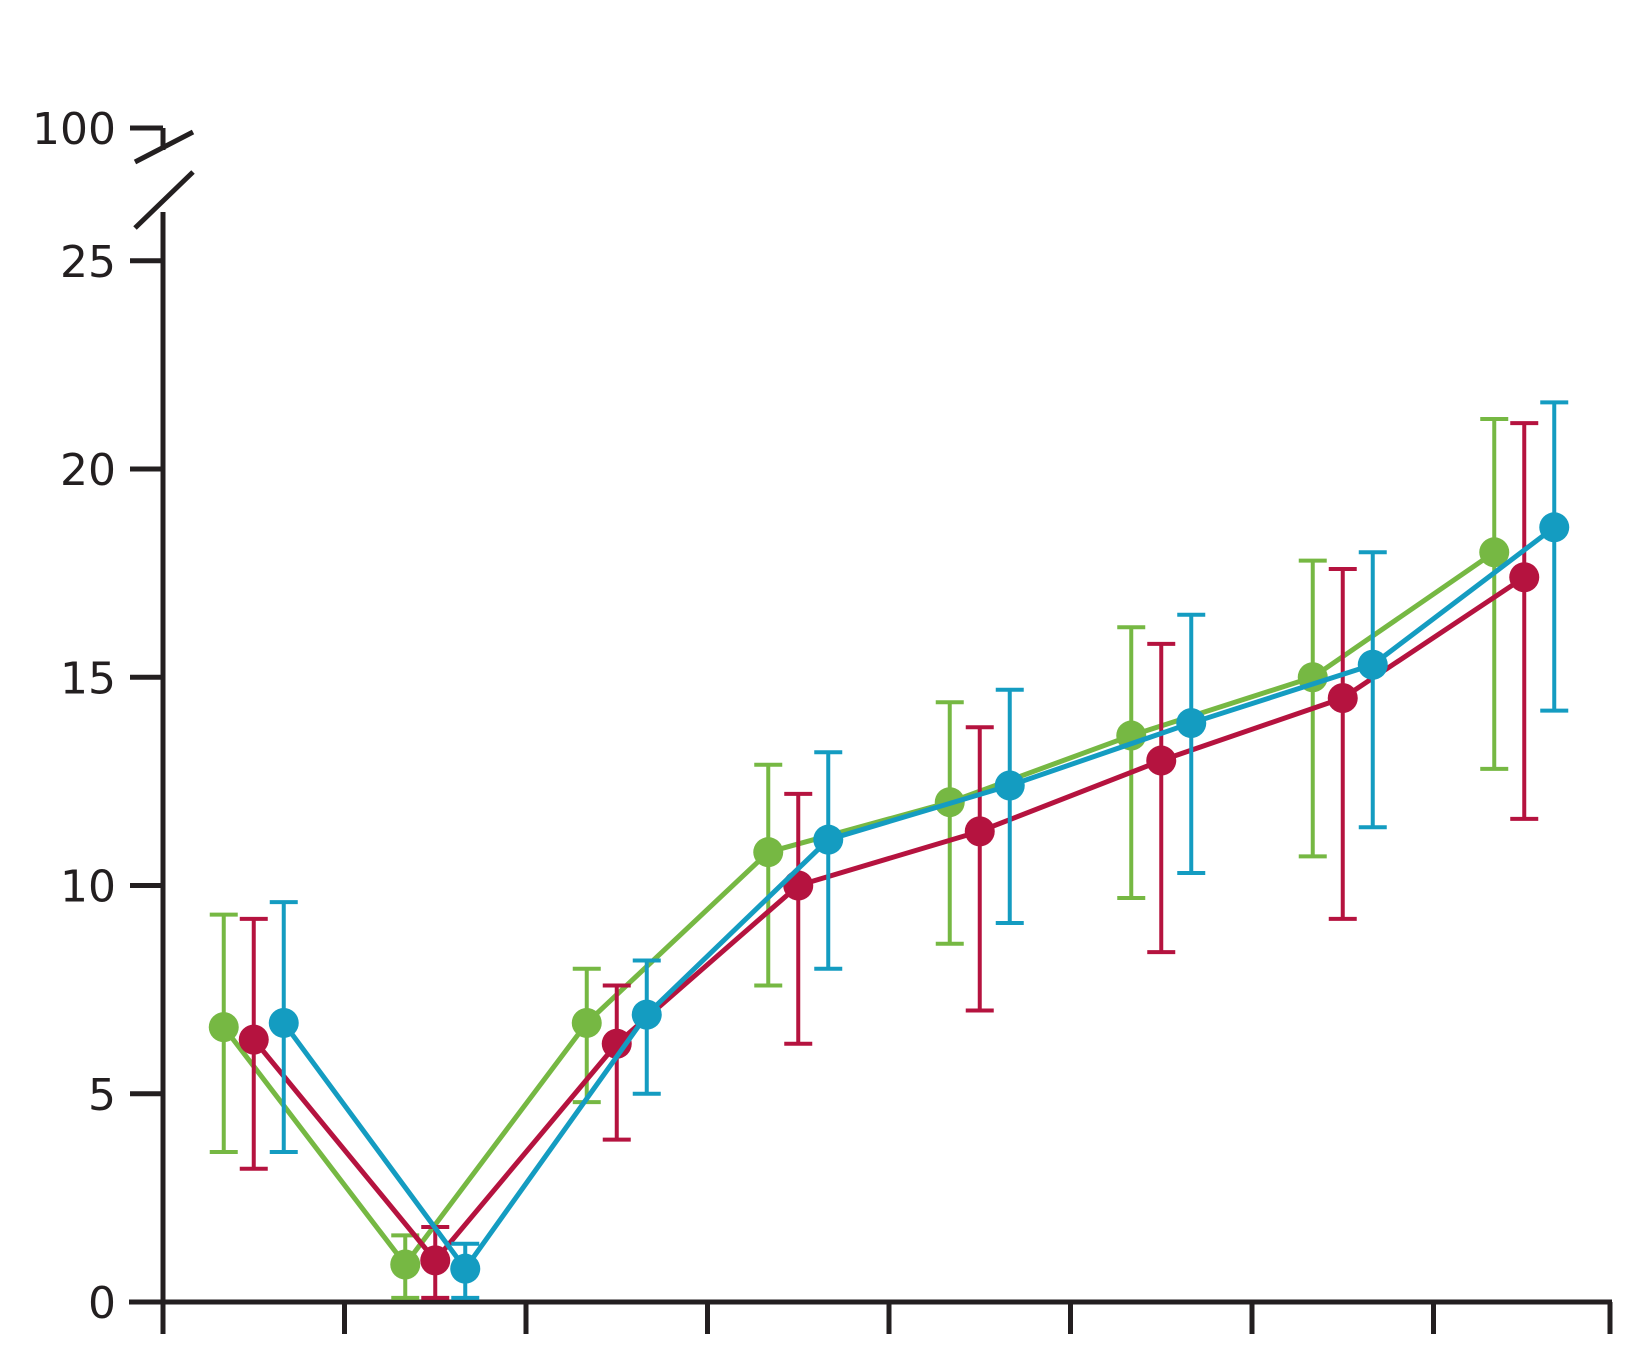 The height and width of the screenshot is (1364, 1631). What do you see at coordinates (74, 129) in the screenshot?
I see `y-tick-label-100: 100` at bounding box center [74, 129].